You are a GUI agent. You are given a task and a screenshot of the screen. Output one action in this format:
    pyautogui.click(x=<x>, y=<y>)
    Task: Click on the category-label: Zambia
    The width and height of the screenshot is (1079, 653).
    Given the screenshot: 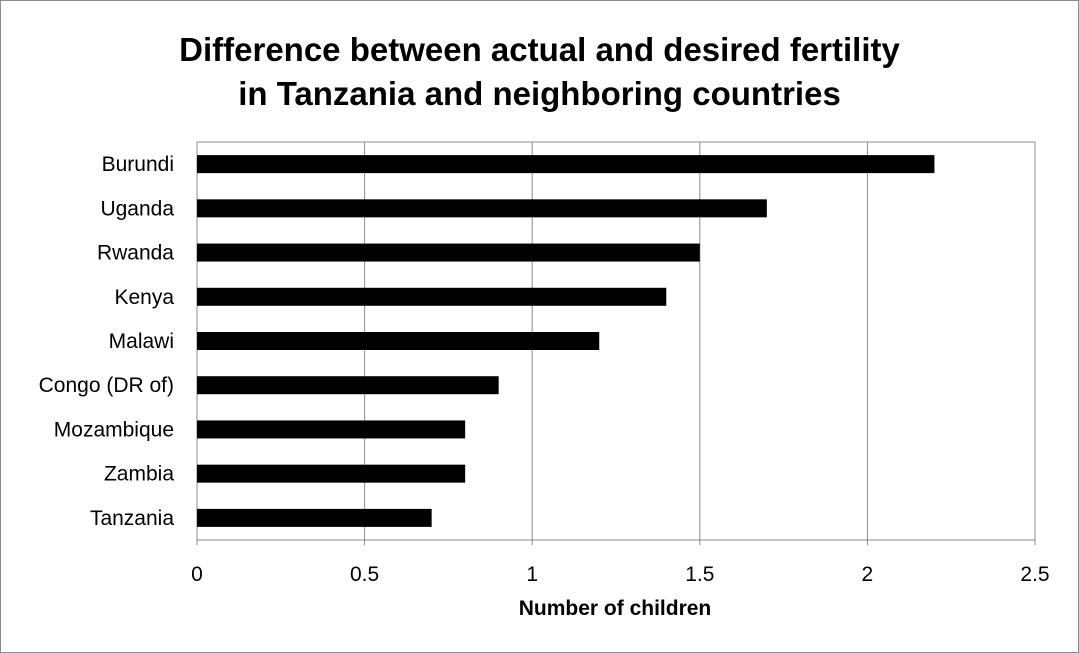 What is the action you would take?
    pyautogui.click(x=139, y=474)
    